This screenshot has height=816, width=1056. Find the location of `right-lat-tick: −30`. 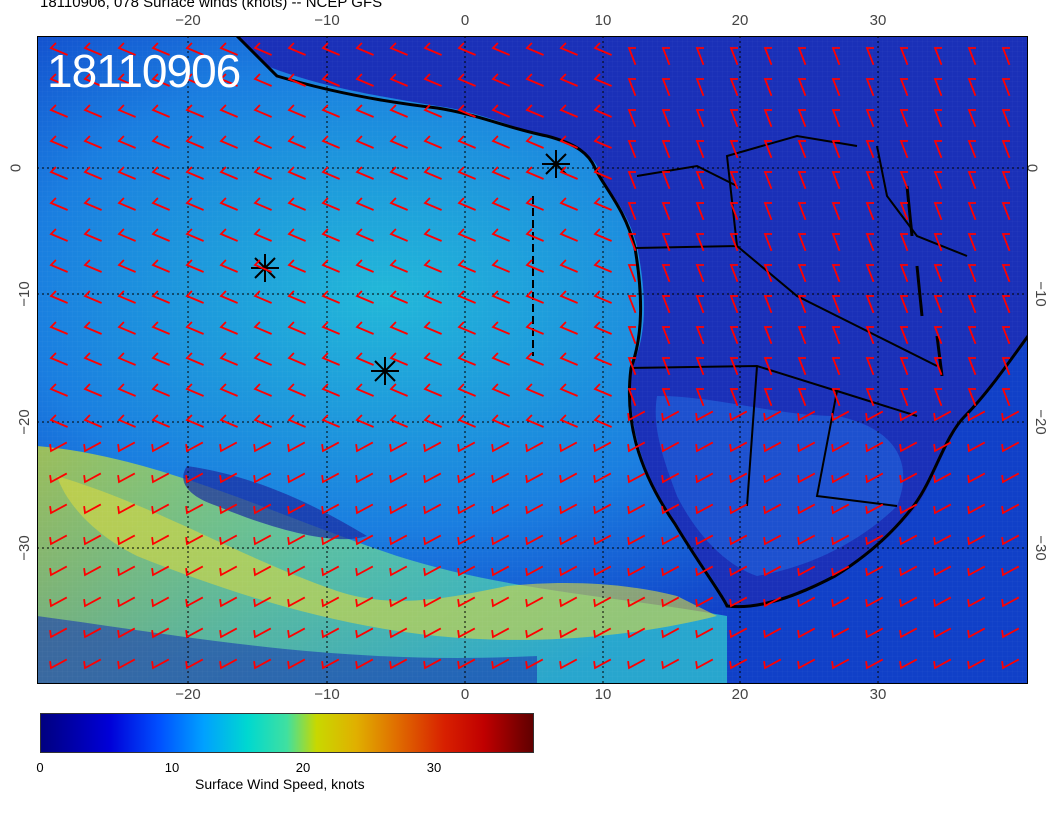

right-lat-tick: −30 is located at coordinates (1041, 548).